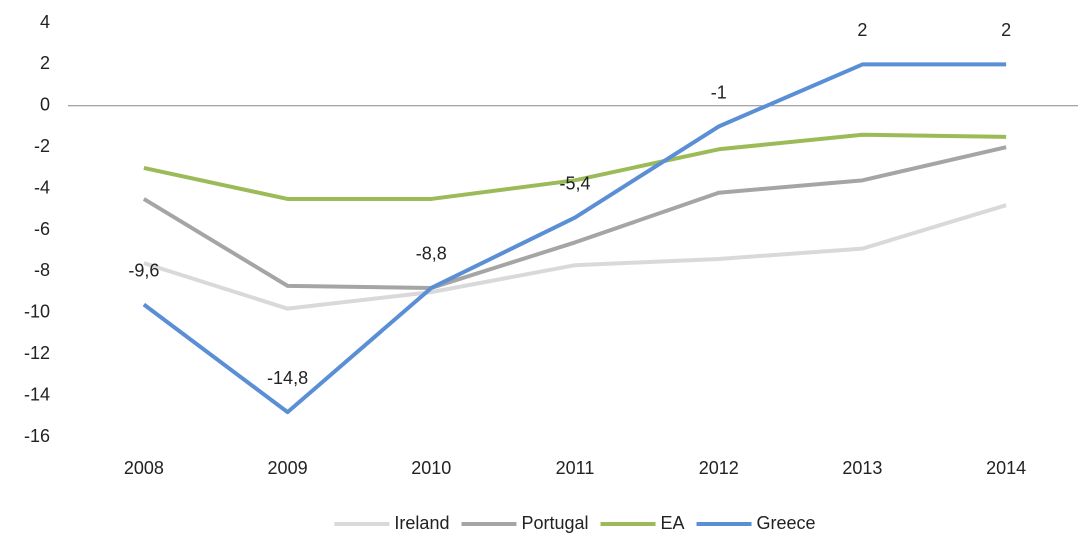 This screenshot has height=539, width=1078. I want to click on legend-label: Portugal, so click(554, 523).